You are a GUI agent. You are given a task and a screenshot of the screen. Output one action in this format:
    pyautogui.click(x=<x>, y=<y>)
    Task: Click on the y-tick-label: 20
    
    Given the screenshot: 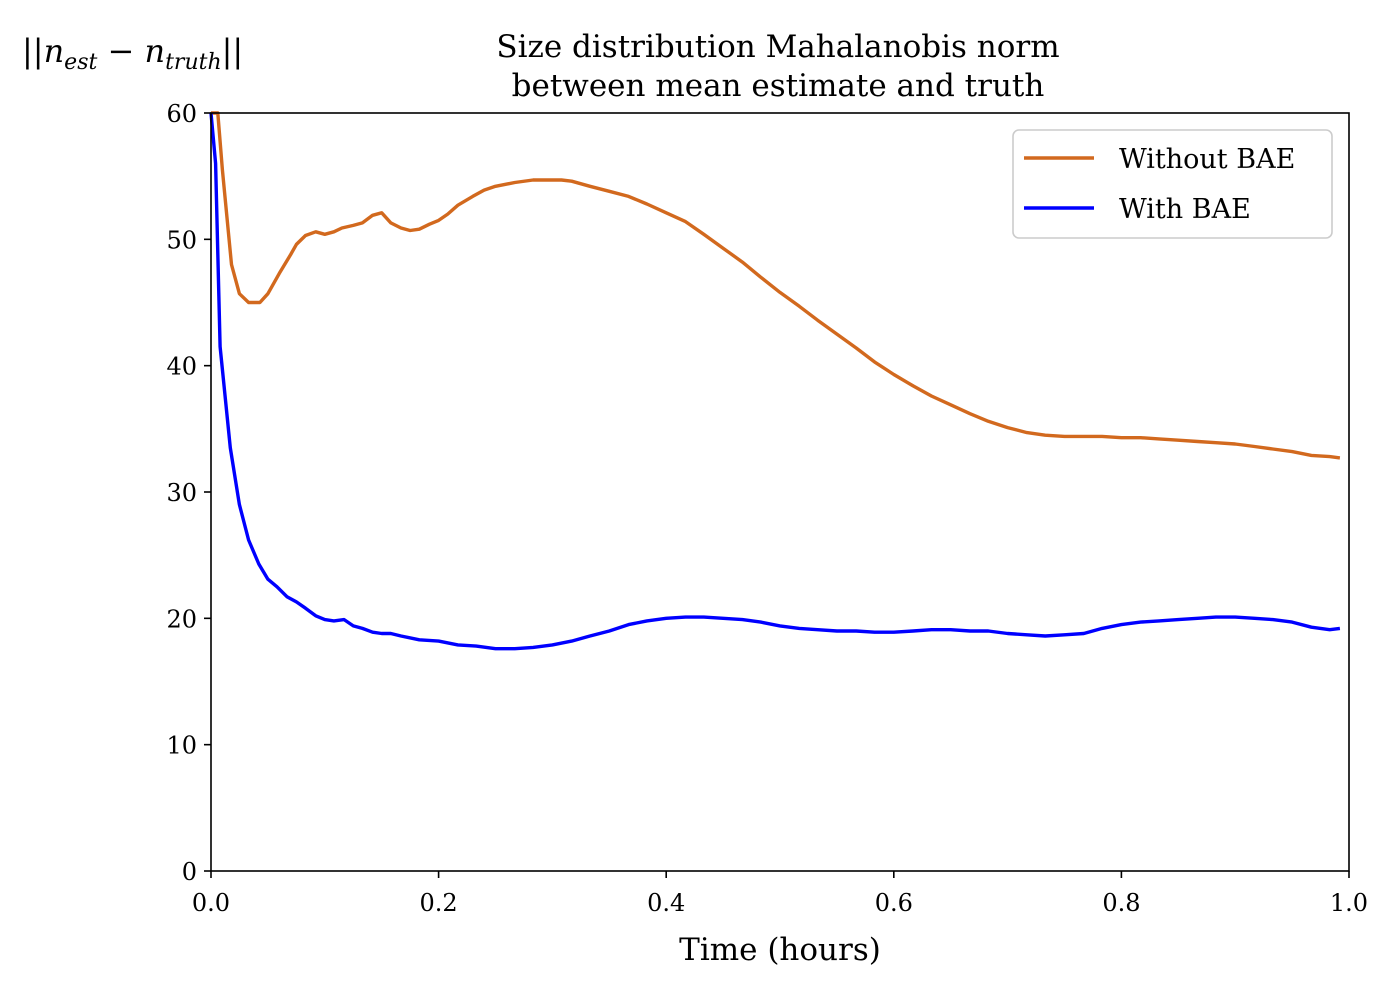 What is the action you would take?
    pyautogui.click(x=181, y=619)
    